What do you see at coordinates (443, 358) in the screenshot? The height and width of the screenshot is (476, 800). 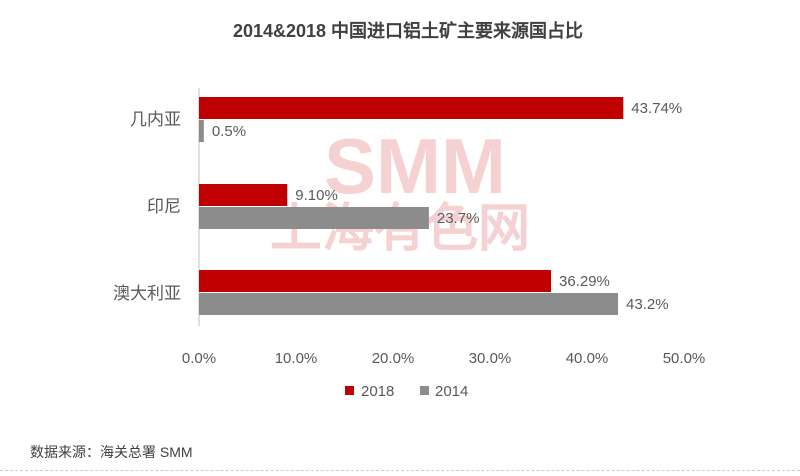 I see `x-axis-ticks: 0.0% 10.0% 20.0% 30.0% 40.0% 50.0%` at bounding box center [443, 358].